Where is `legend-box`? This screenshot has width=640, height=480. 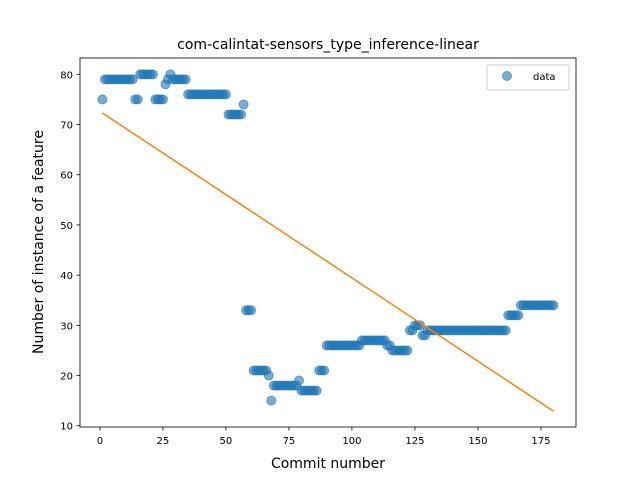 legend-box is located at coordinates (528, 77).